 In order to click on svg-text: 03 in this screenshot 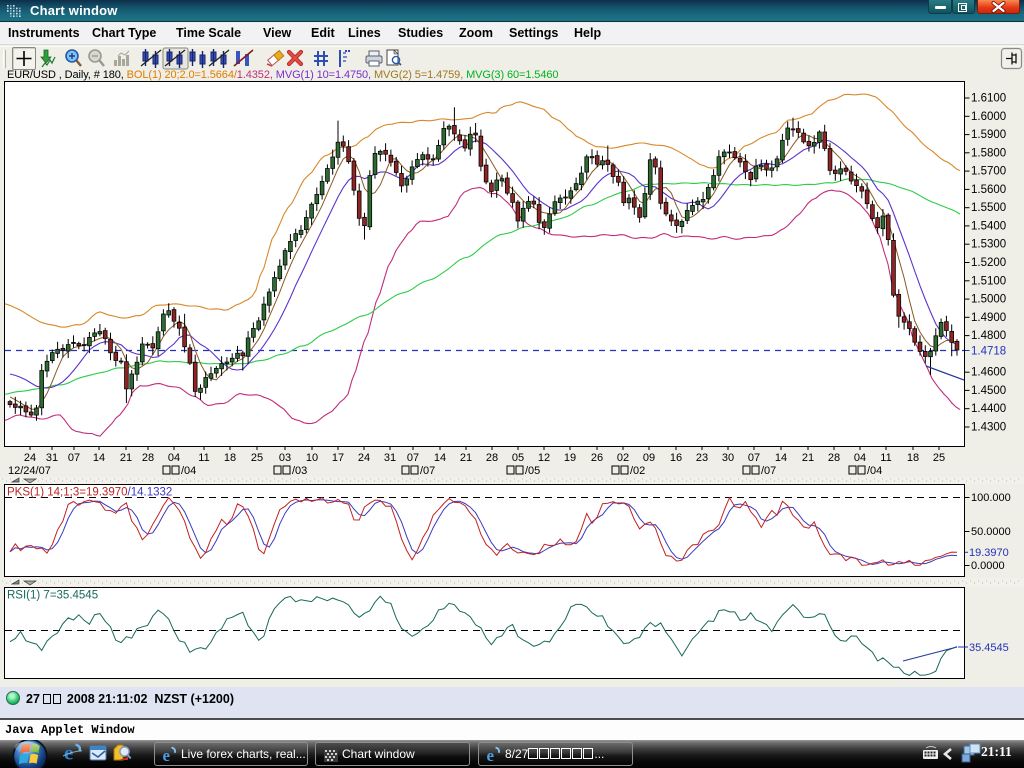, I will do `click(285, 458)`.